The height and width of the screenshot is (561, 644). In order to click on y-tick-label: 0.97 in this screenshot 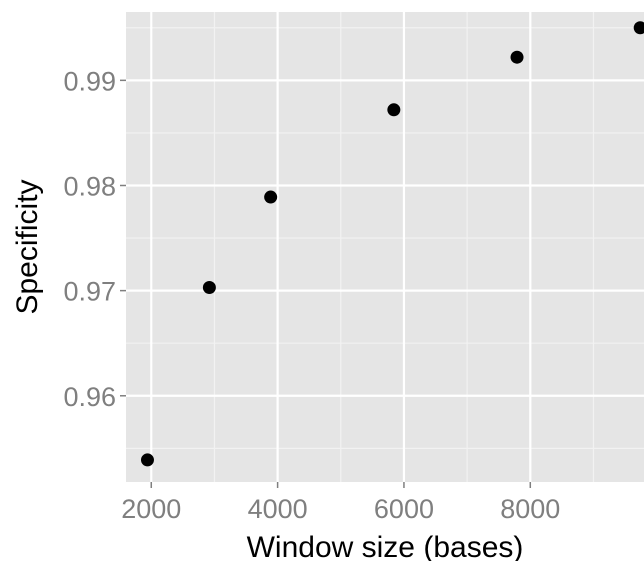, I will do `click(89, 292)`.